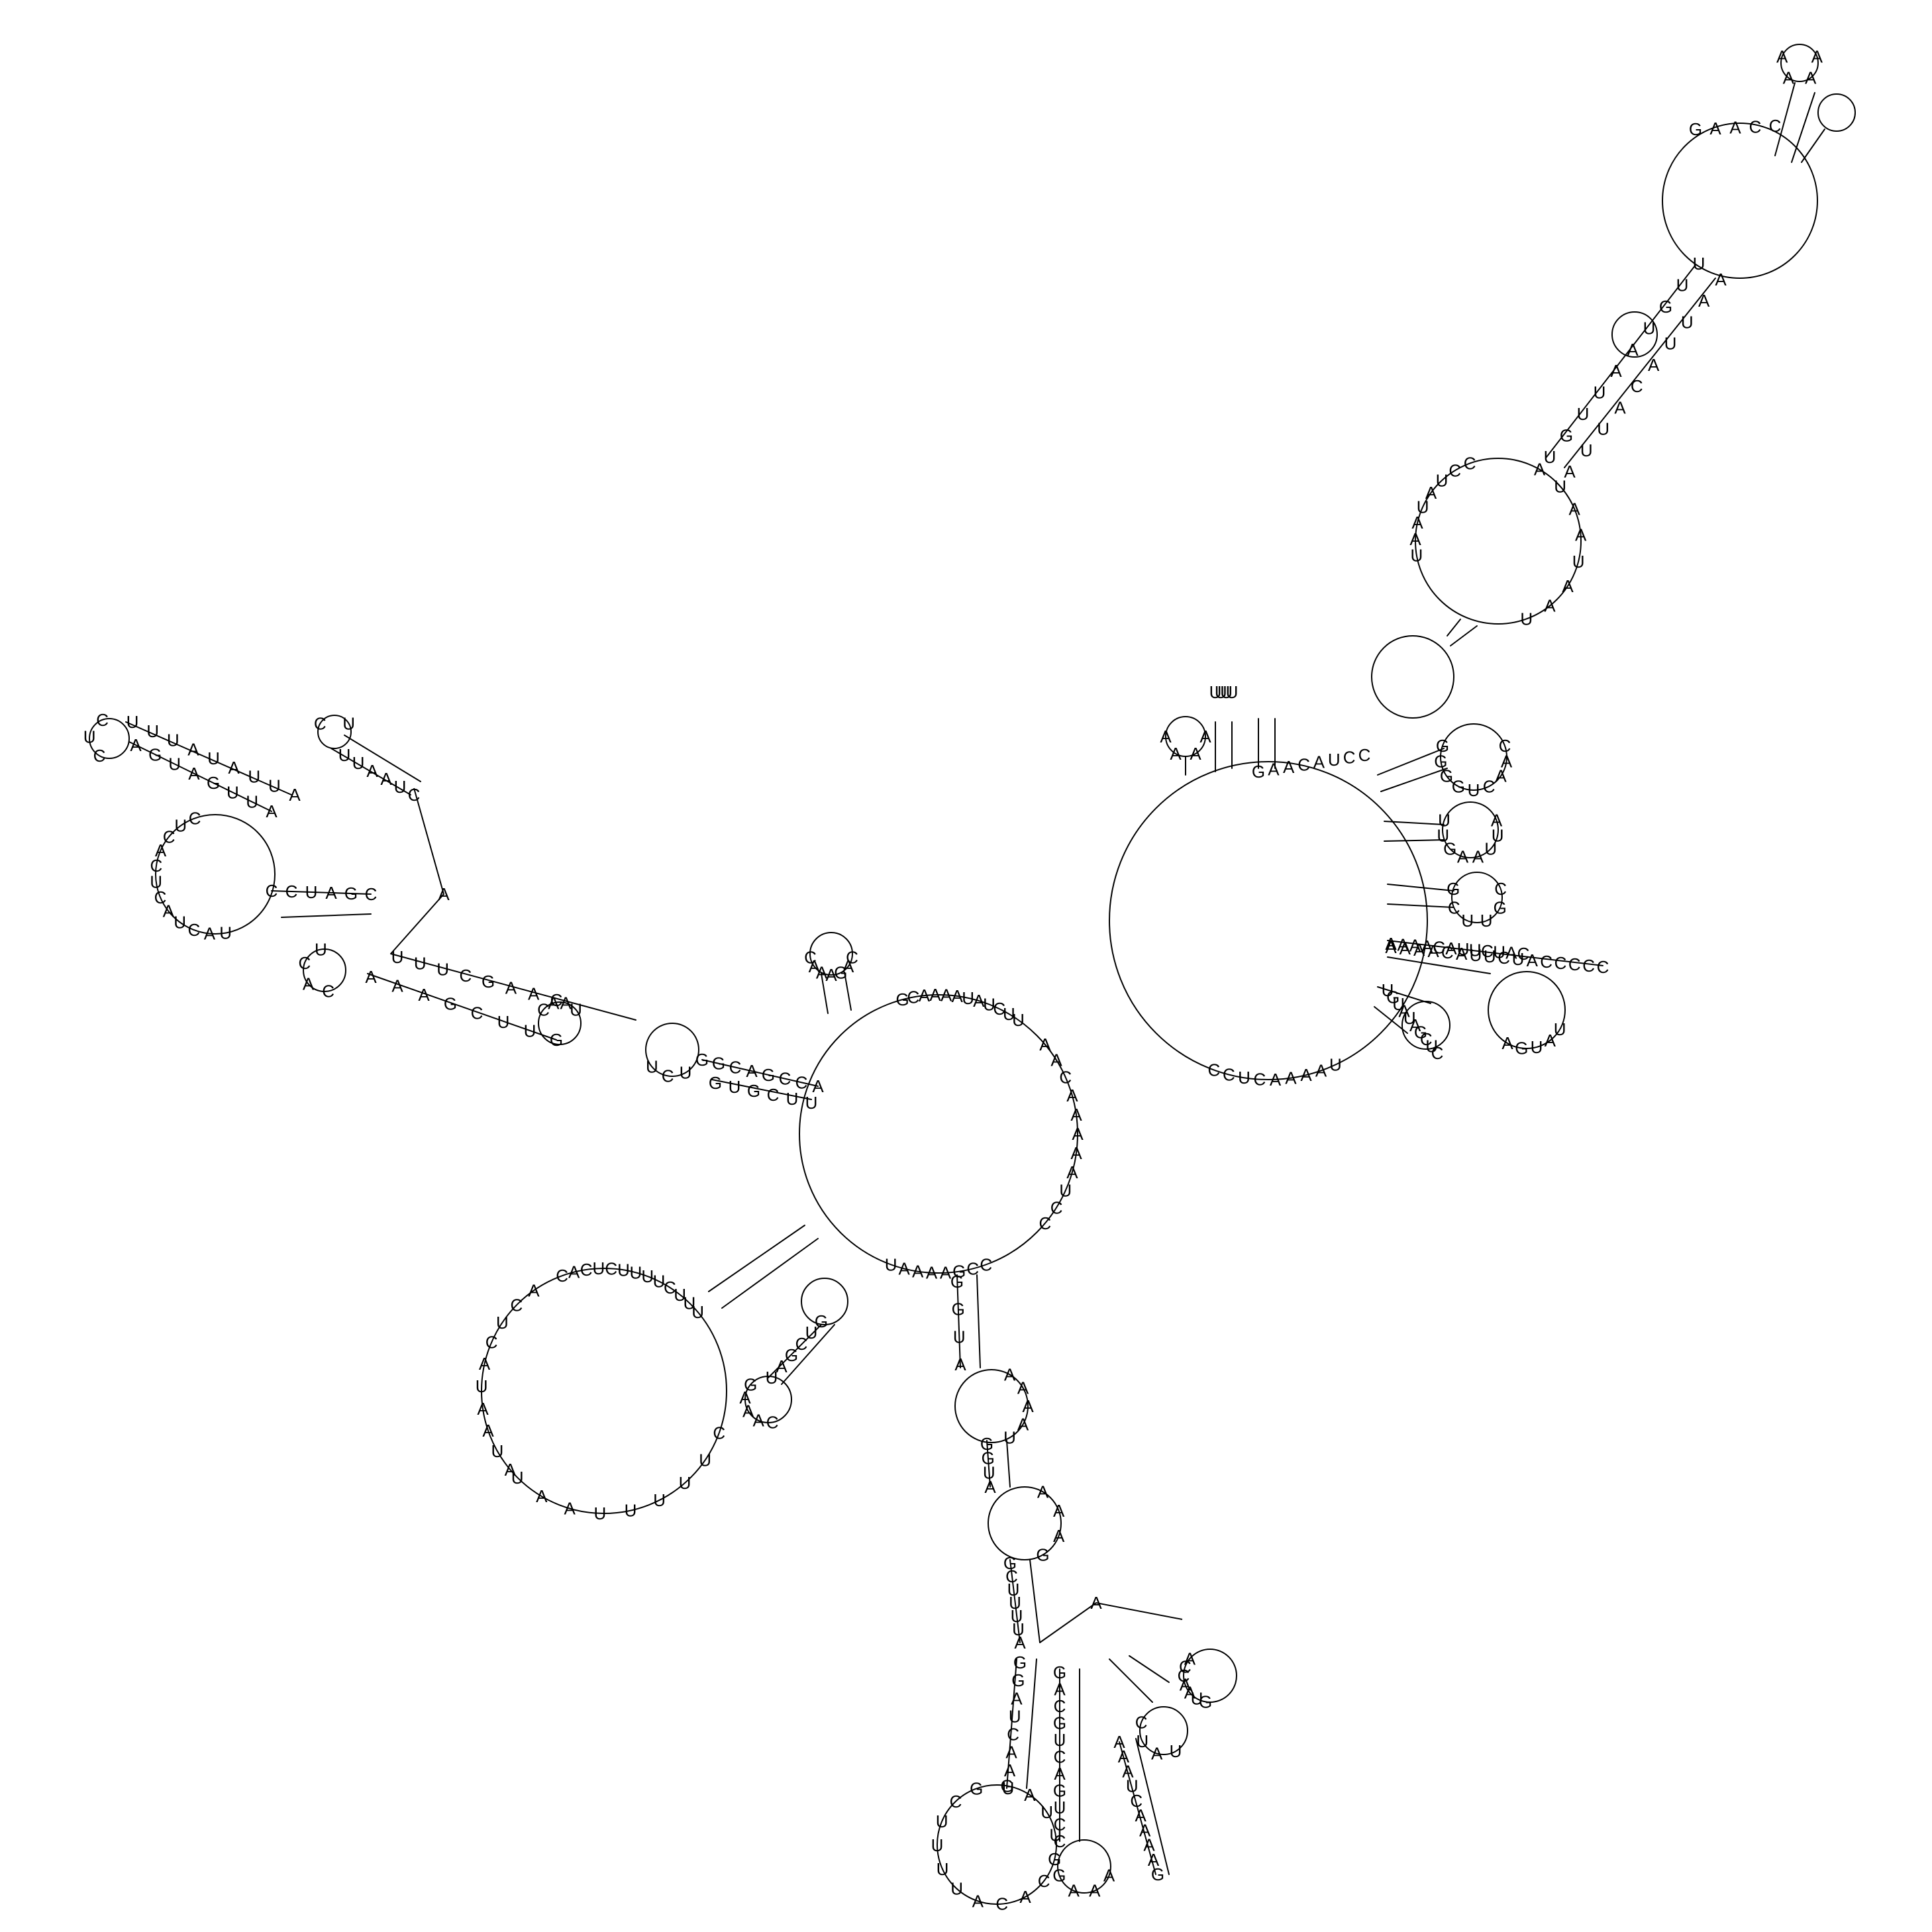 The image size is (1932, 1932). Describe the element at coordinates (530, 1031) in the screenshot. I see `left-long-stem-lower-nt-6: U` at that location.